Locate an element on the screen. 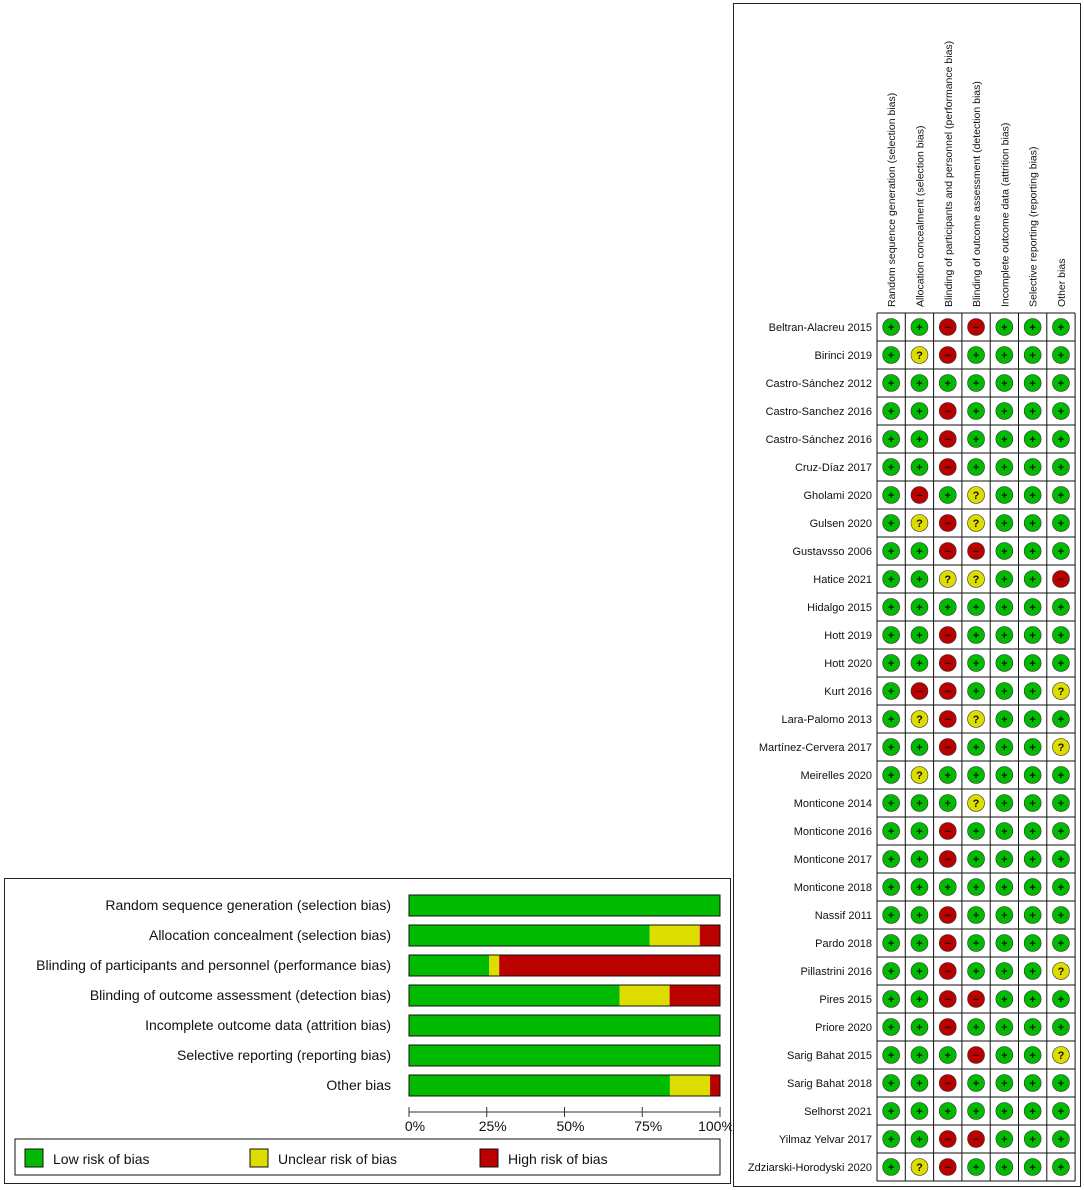 The width and height of the screenshot is (1084, 1190). study-label: Lara-Palomo 2013 is located at coordinates (826, 720).